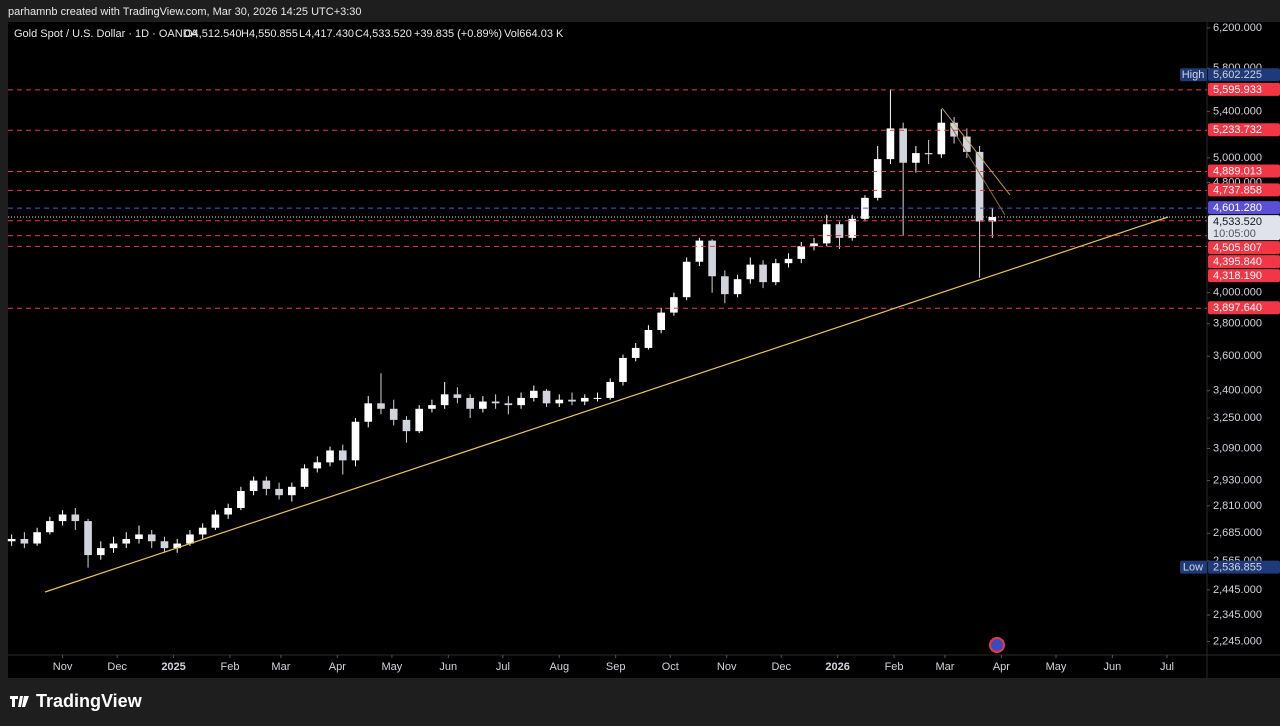  What do you see at coordinates (1234, 234) in the screenshot?
I see `countdown: 10:05:00` at bounding box center [1234, 234].